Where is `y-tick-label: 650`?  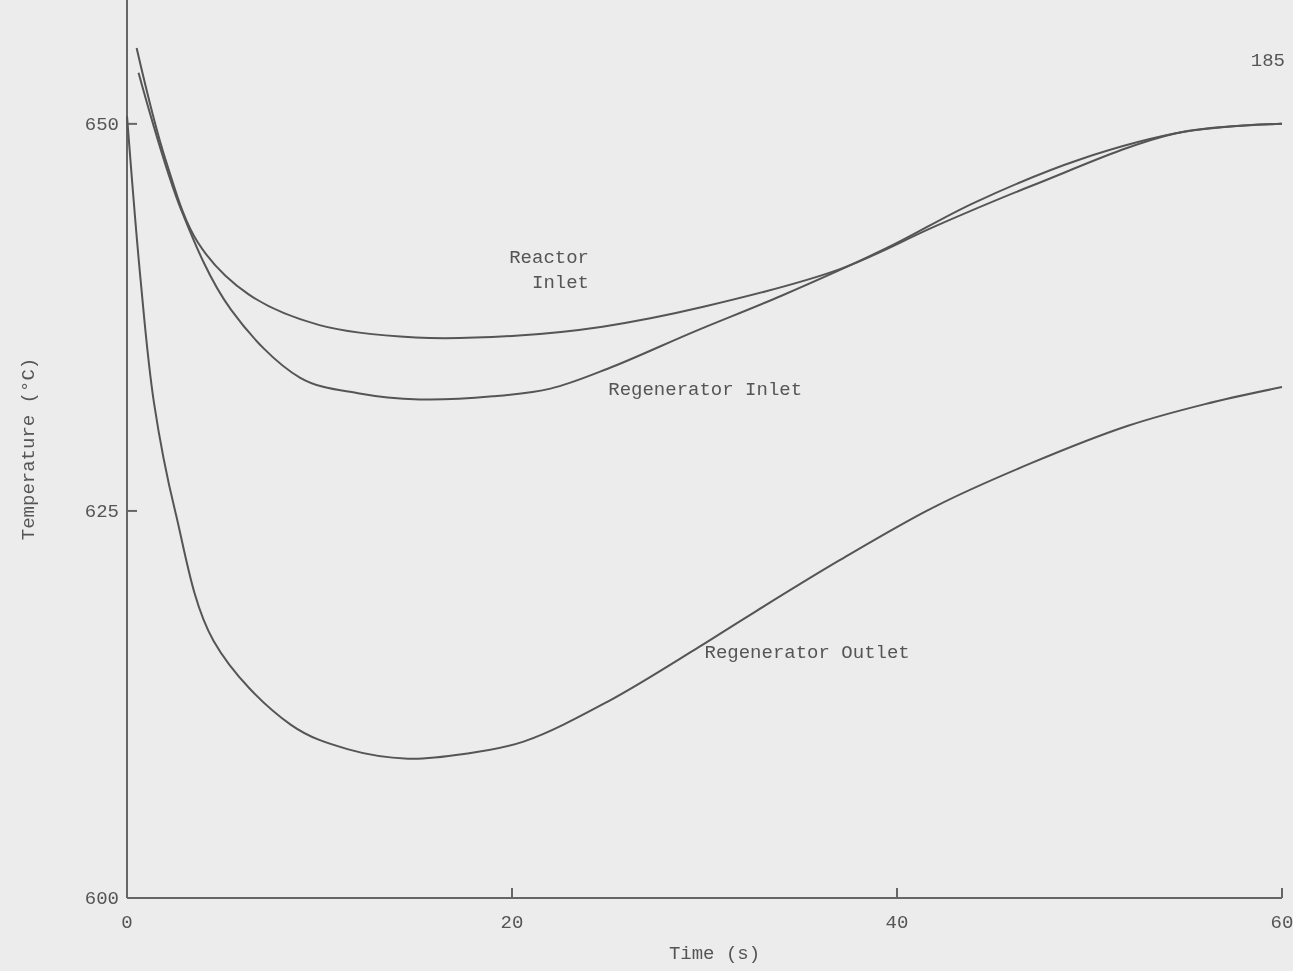 y-tick-label: 650 is located at coordinates (101, 124).